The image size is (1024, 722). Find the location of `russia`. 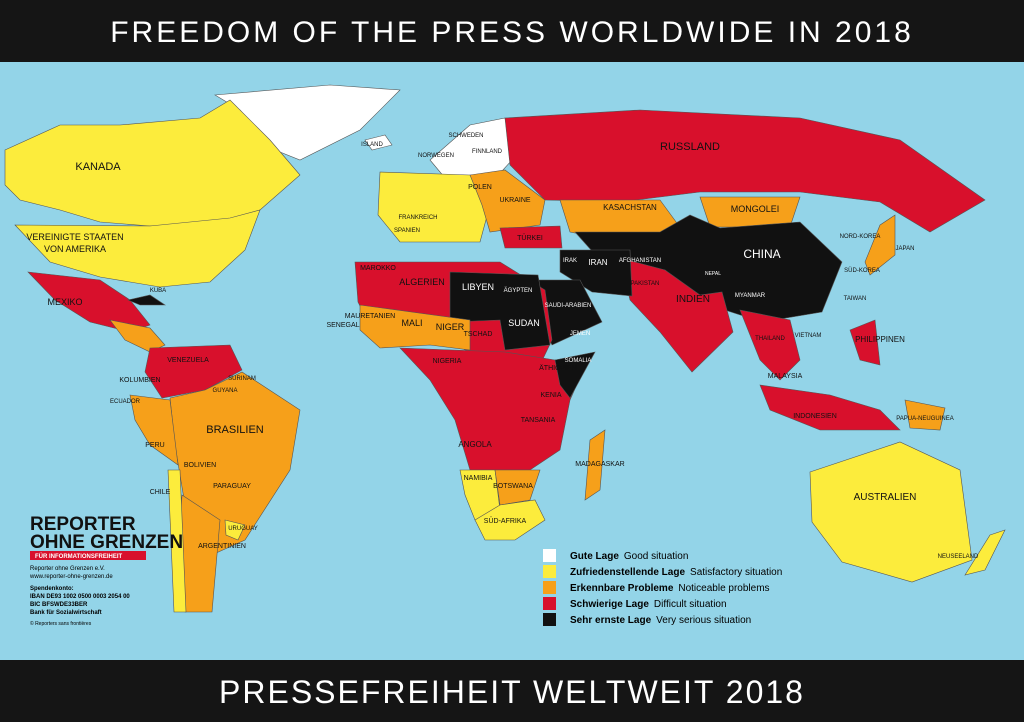

russia is located at coordinates (745, 171).